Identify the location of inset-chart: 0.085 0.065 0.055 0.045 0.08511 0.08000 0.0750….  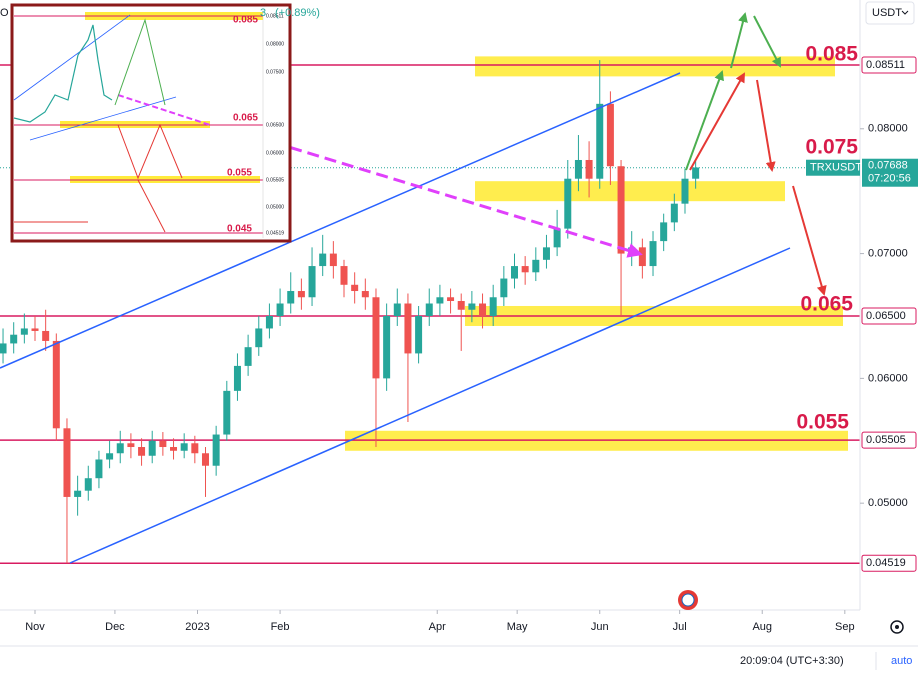
(151, 123).